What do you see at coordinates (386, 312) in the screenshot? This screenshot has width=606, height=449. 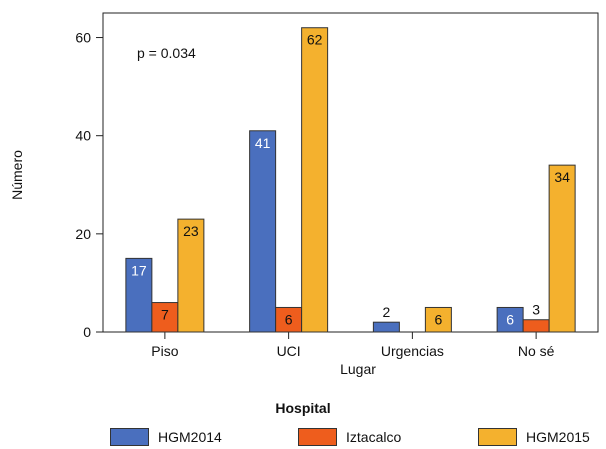 I see `data-label: 2` at bounding box center [386, 312].